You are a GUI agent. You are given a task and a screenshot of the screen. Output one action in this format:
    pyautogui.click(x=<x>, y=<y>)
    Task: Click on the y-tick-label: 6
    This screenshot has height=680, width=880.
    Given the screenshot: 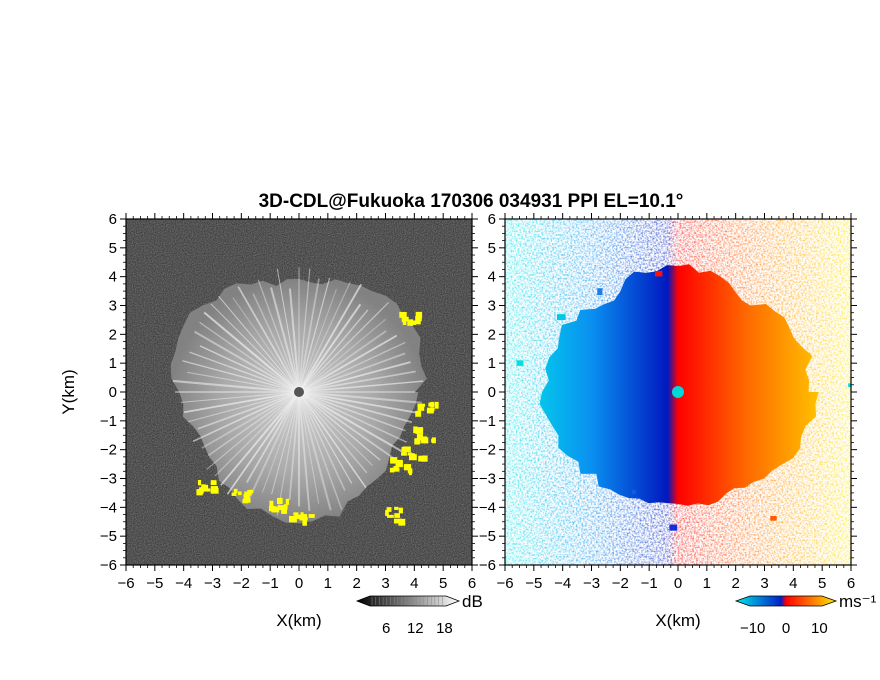 What is the action you would take?
    pyautogui.click(x=492, y=219)
    